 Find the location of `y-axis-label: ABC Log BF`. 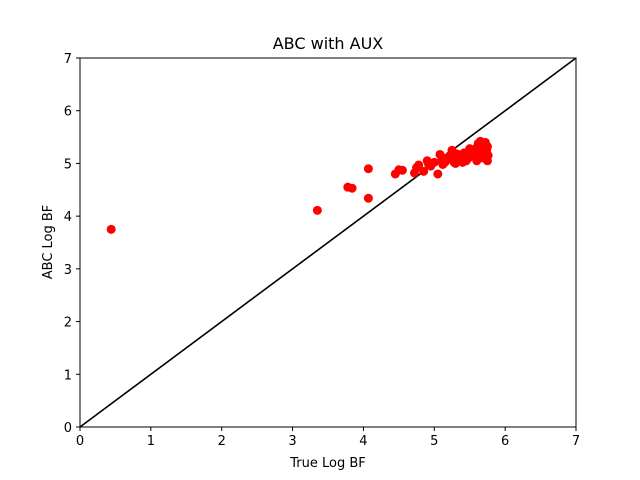

y-axis-label: ABC Log BF is located at coordinates (48, 242).